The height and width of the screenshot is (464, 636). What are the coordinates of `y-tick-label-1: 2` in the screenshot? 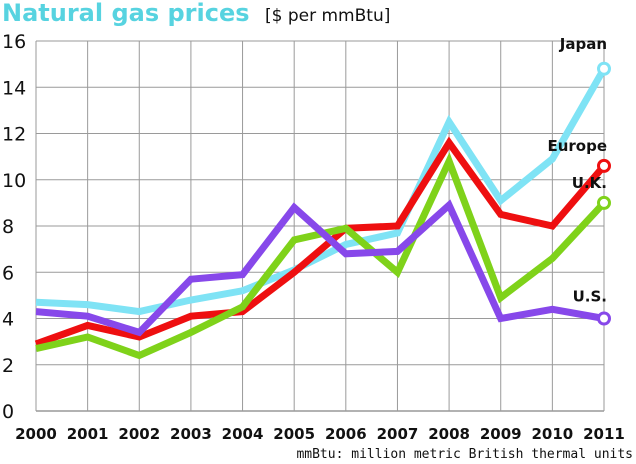 It's located at (8, 366).